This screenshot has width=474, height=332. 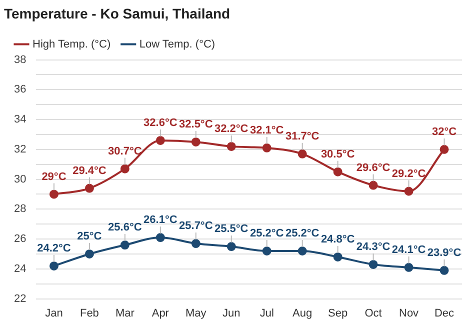 What do you see at coordinates (161, 313) in the screenshot?
I see `x-tick-label: Apr` at bounding box center [161, 313].